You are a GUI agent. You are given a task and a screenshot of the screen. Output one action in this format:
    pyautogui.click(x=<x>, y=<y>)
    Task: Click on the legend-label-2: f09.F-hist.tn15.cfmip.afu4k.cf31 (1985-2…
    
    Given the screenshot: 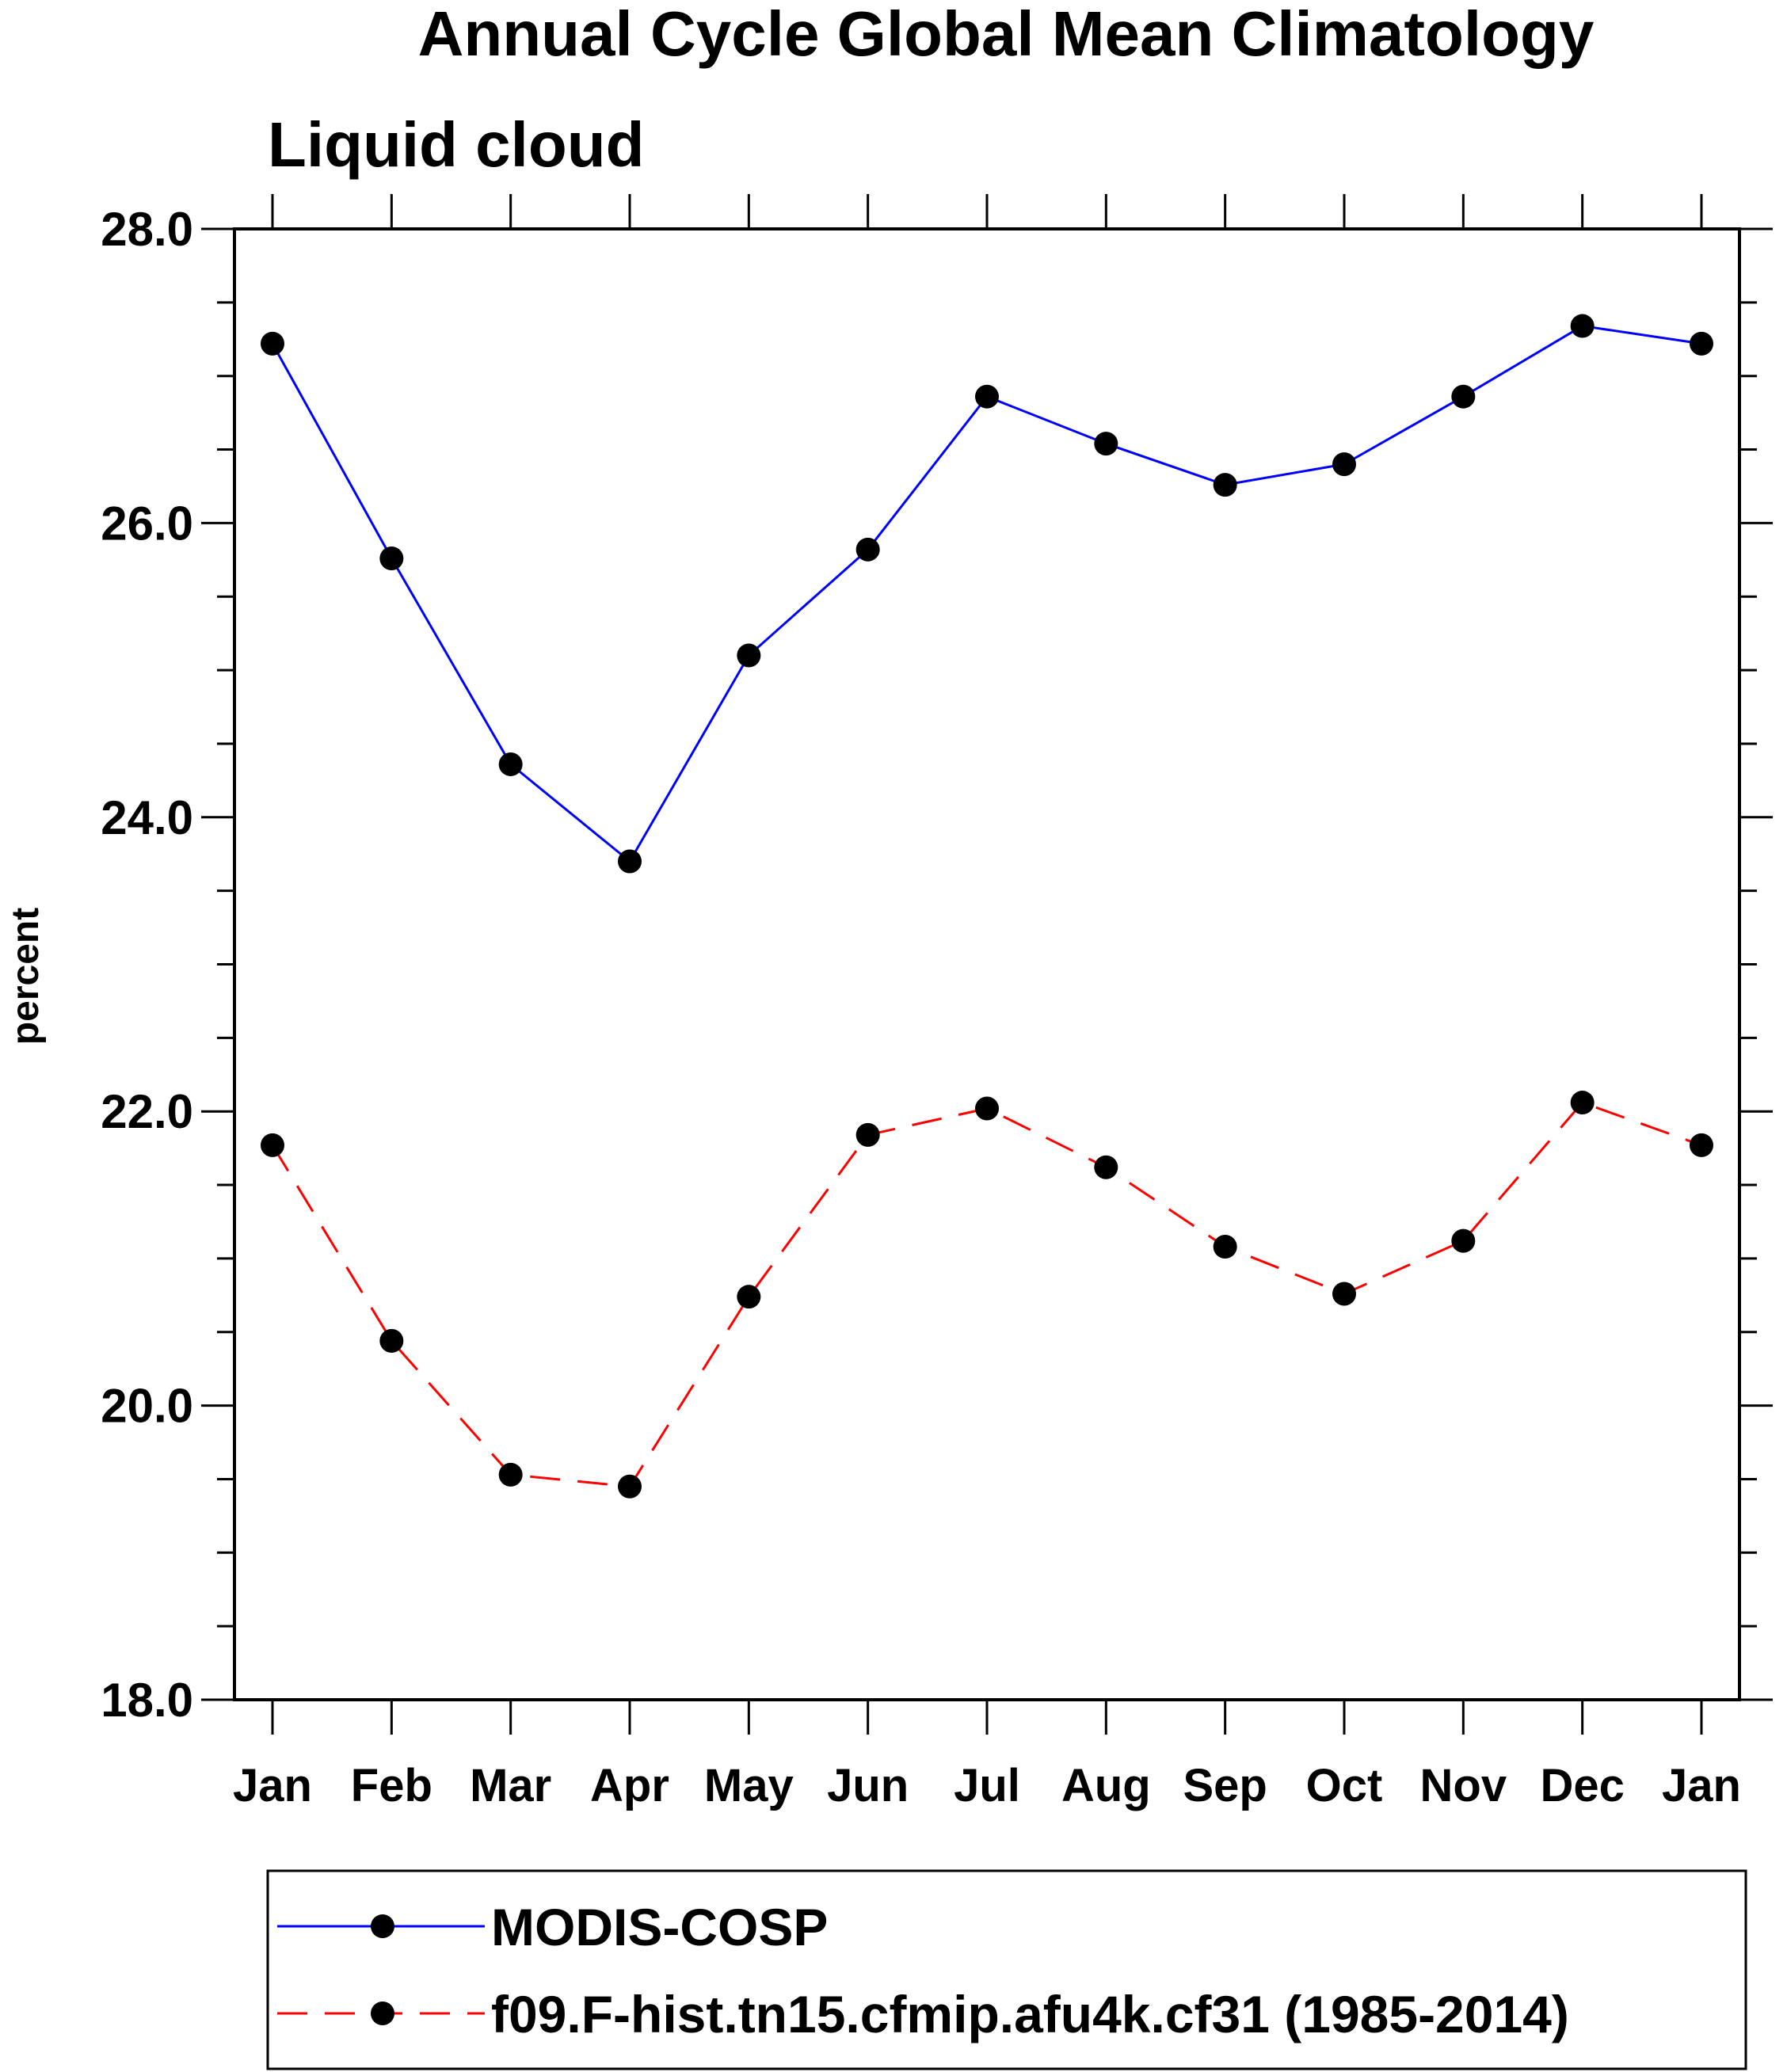 What is the action you would take?
    pyautogui.click(x=1030, y=2014)
    